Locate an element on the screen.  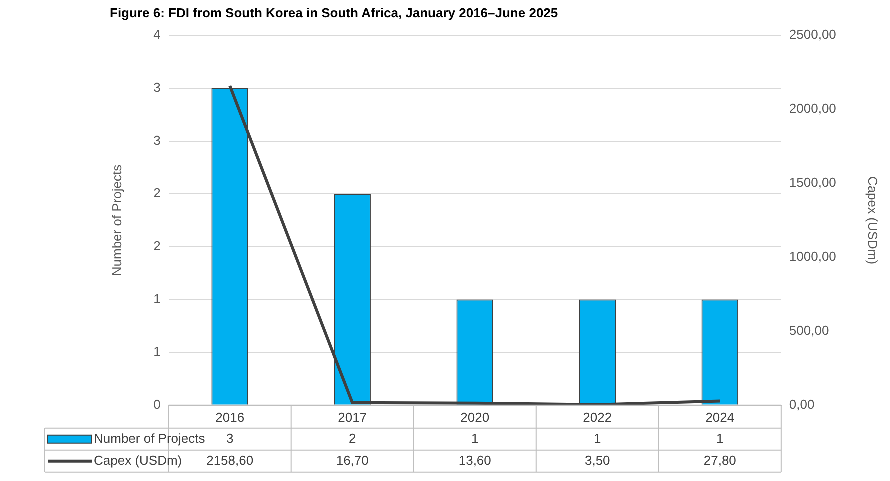
y2-tick-label: 500,00 is located at coordinates (809, 330).